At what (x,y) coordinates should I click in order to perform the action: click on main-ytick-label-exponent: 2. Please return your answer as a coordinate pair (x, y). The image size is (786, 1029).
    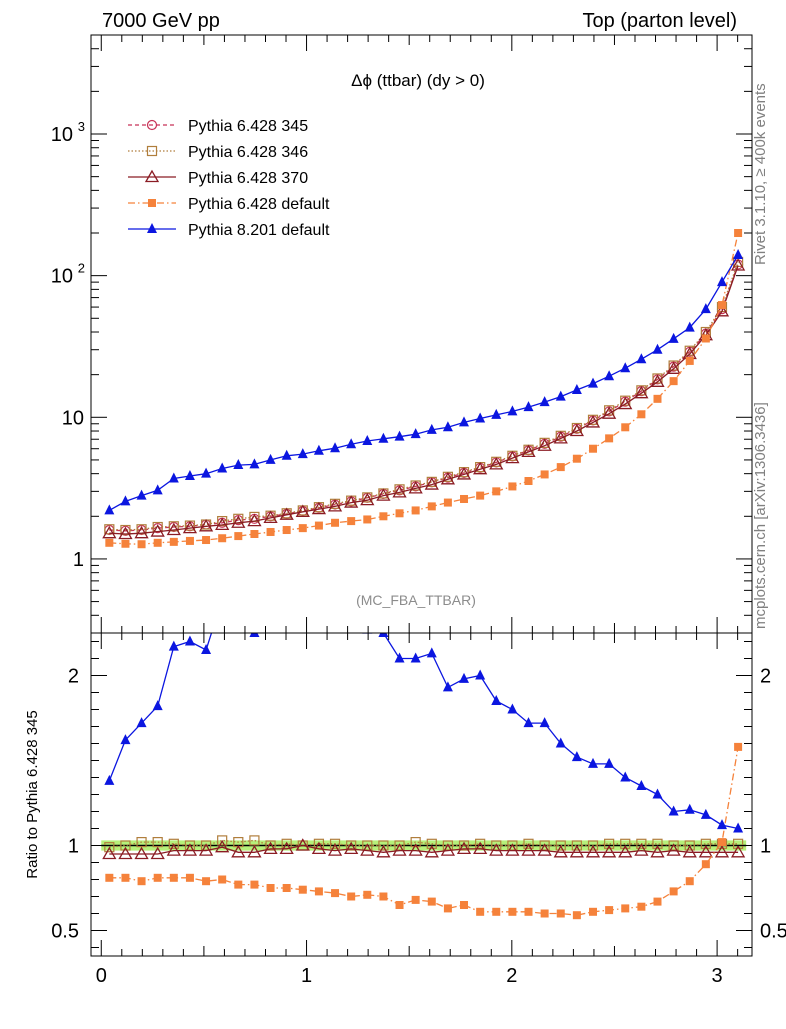
    Looking at the image, I should click on (81, 268).